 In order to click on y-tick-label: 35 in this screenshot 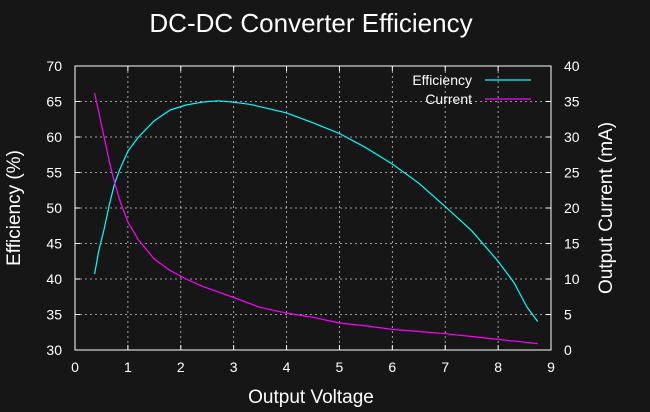, I will do `click(54, 315)`.